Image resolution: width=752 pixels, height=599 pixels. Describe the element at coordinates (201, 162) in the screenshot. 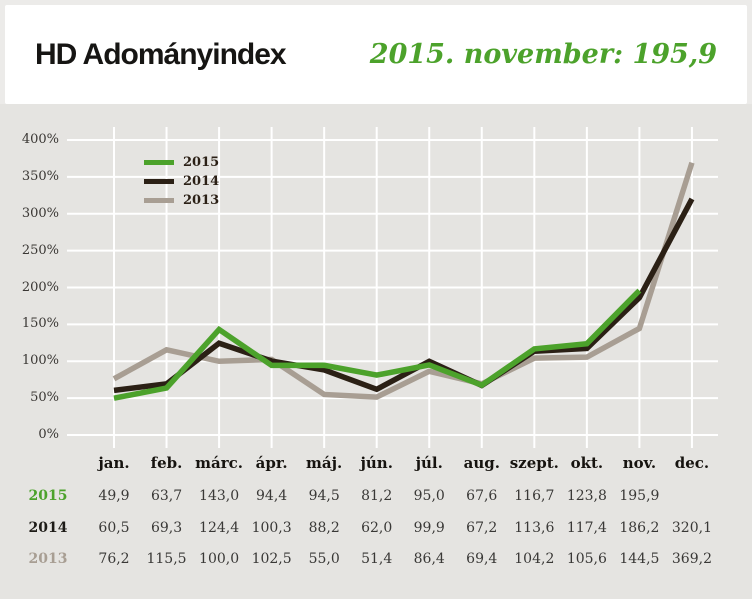

I see `legend-label: 2015` at that location.